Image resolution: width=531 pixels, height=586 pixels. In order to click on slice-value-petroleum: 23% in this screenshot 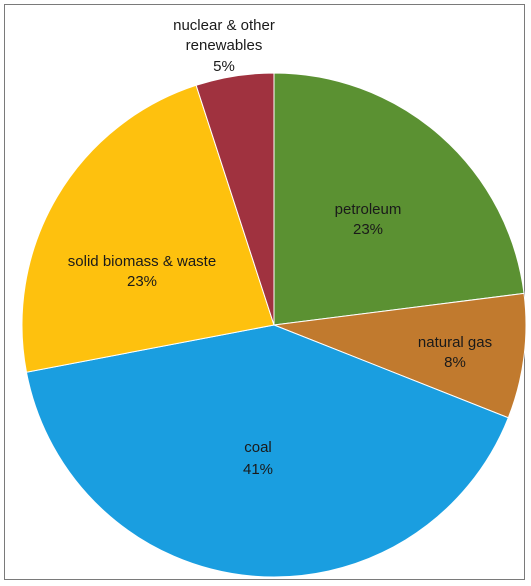, I will do `click(368, 229)`.